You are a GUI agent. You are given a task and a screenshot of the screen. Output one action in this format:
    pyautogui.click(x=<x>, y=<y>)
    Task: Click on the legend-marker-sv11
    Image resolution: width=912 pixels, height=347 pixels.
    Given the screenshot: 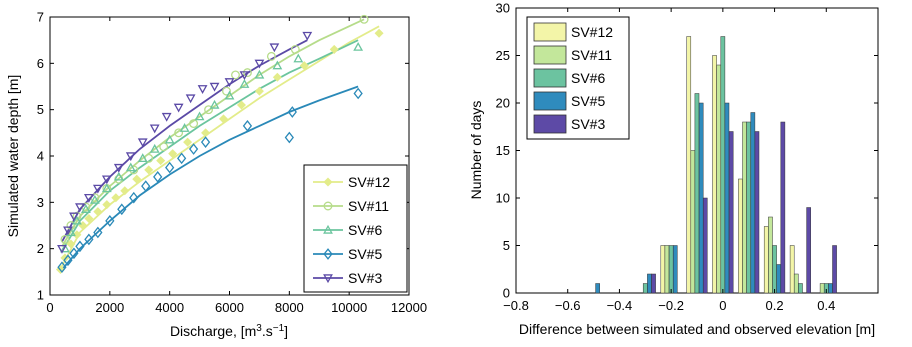 What is the action you would take?
    pyautogui.click(x=328, y=206)
    